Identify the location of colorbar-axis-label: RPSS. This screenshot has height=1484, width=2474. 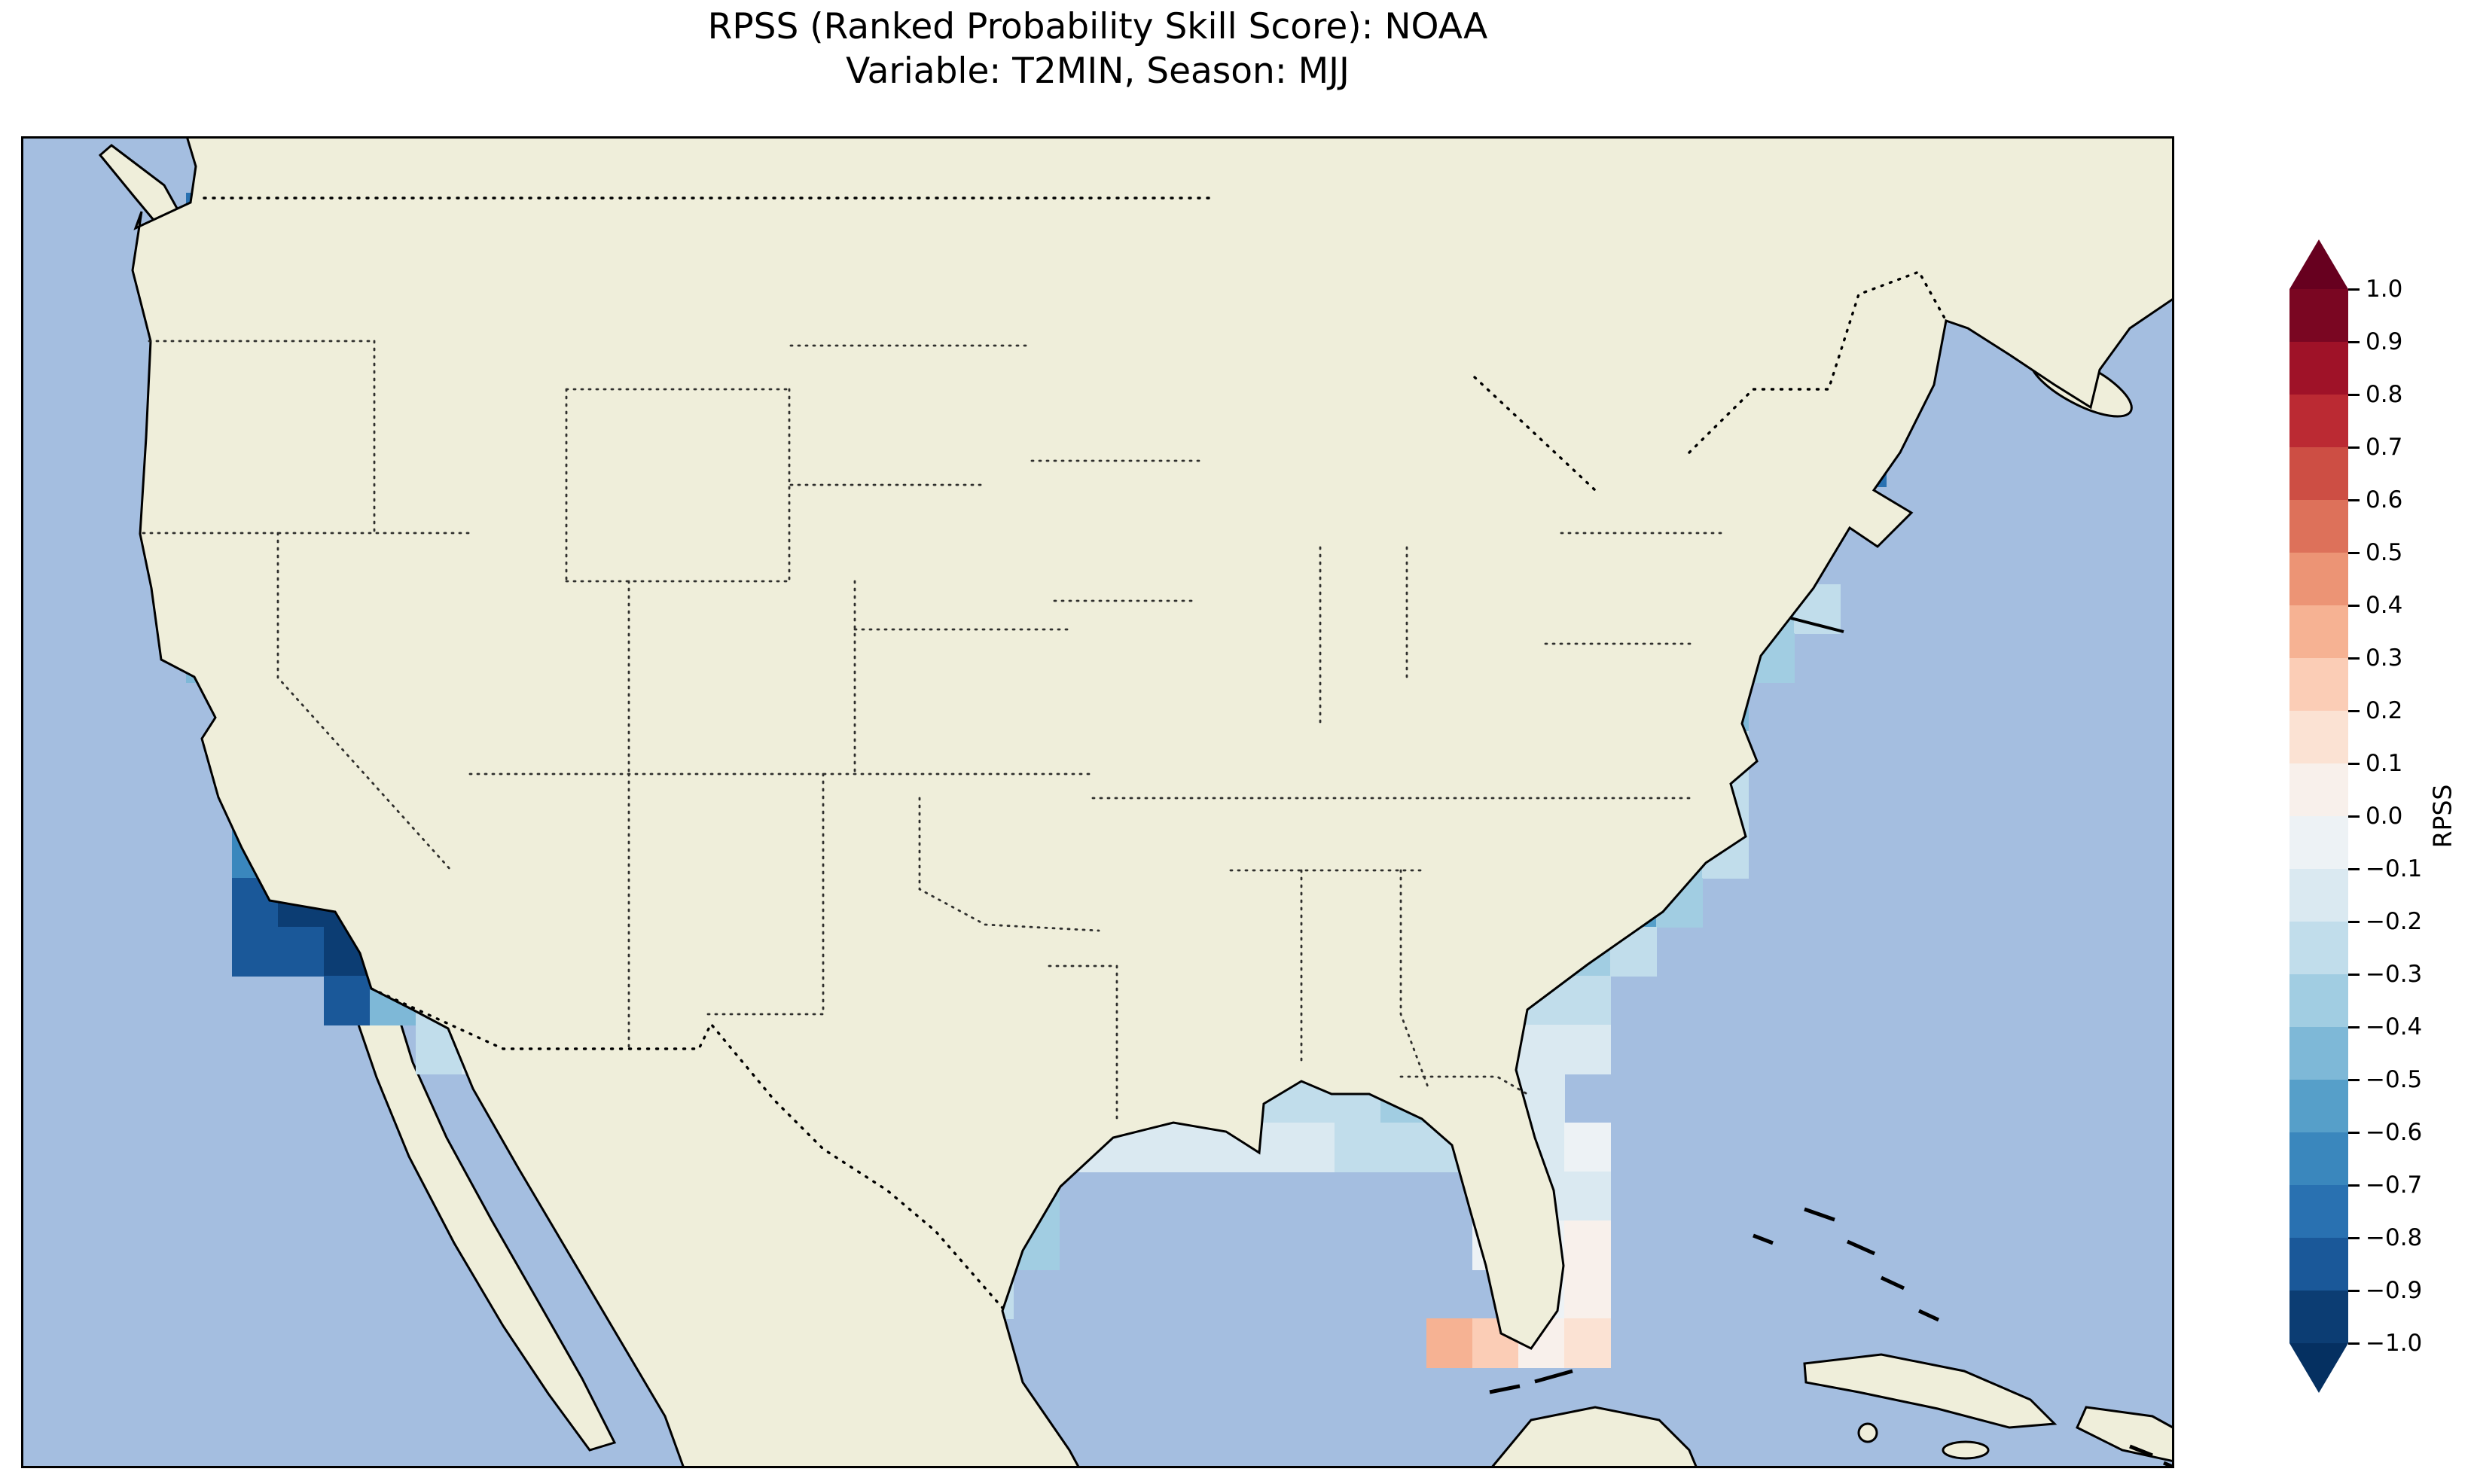
(2442, 816).